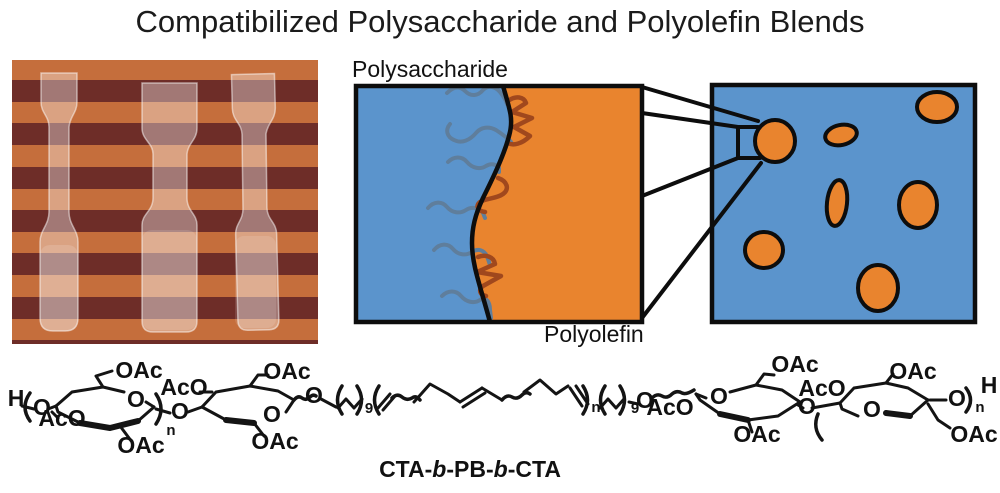  I want to click on interface-line, so click(491, 204).